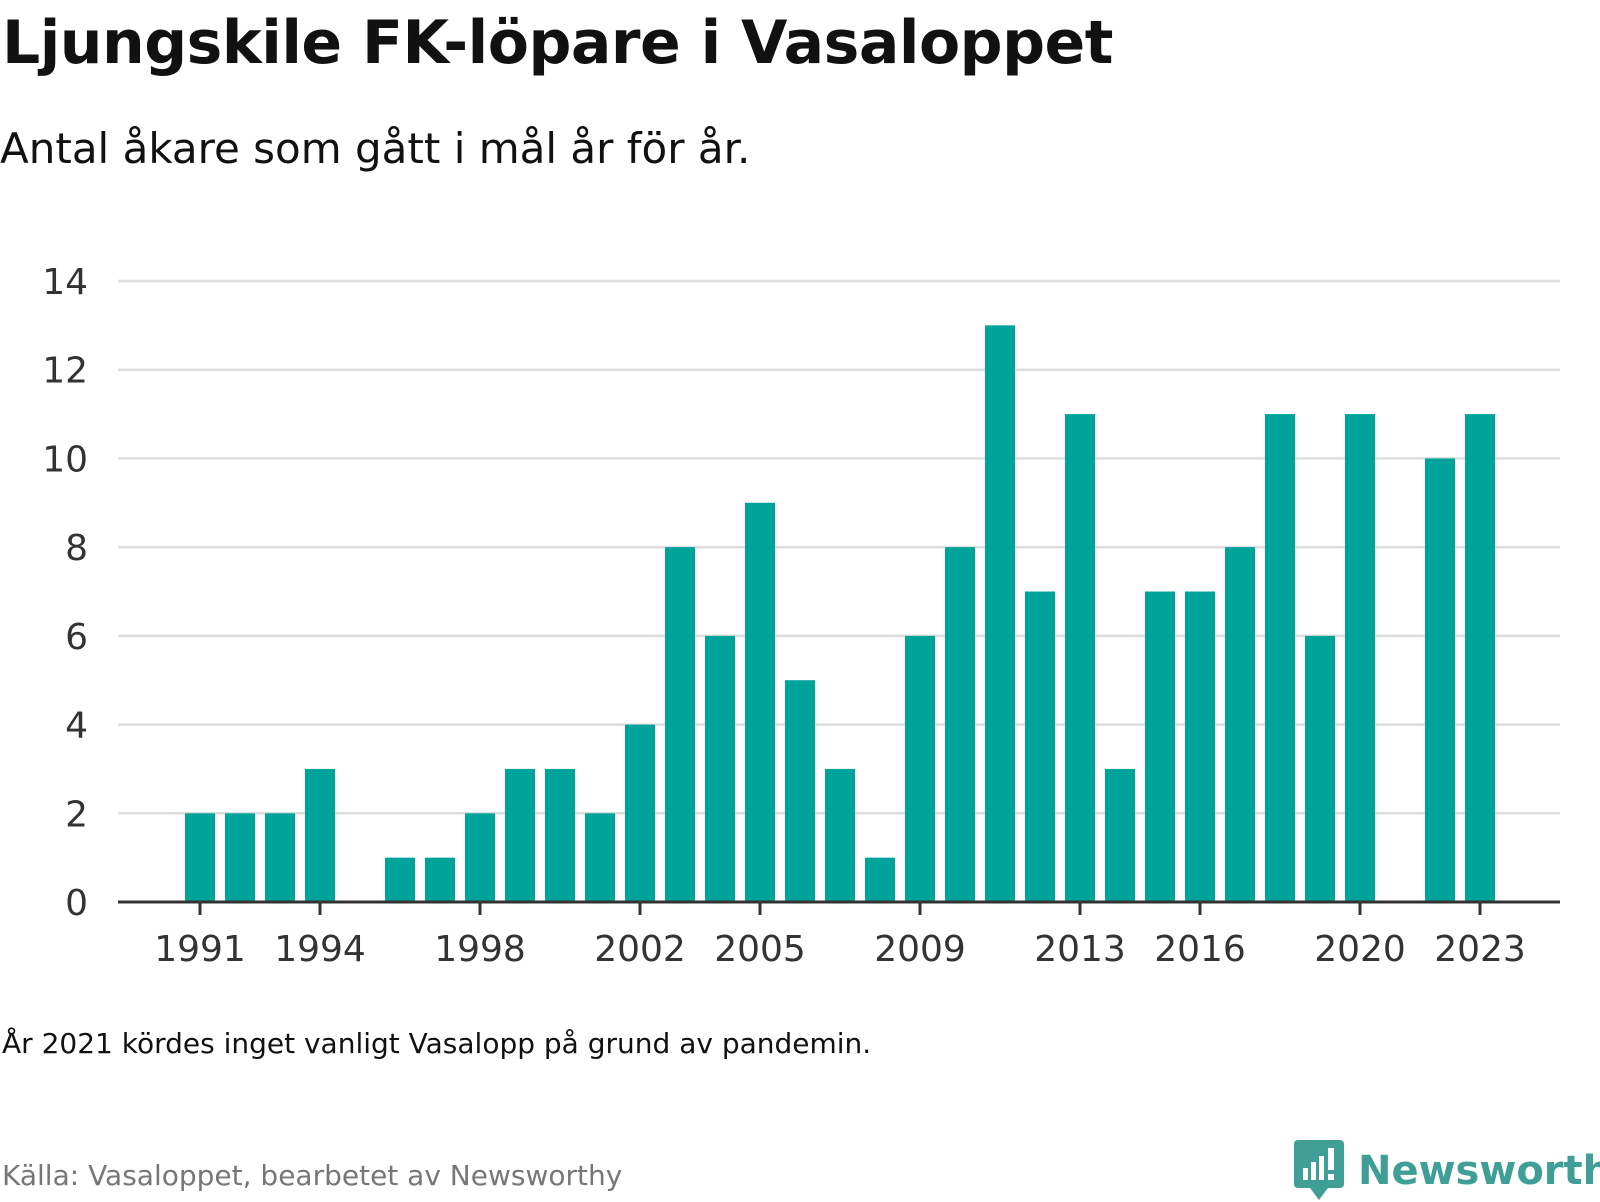  What do you see at coordinates (76, 903) in the screenshot?
I see `y-tick-label: 0` at bounding box center [76, 903].